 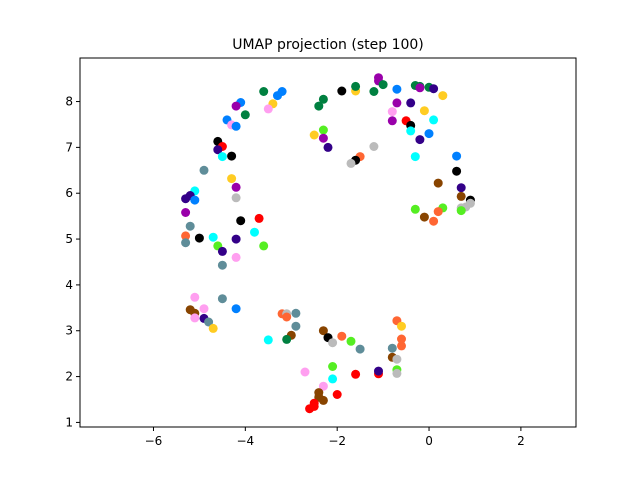 What do you see at coordinates (72, 262) in the screenshot?
I see `y-axis: 1 2 3 4 5 6 7 8` at bounding box center [72, 262].